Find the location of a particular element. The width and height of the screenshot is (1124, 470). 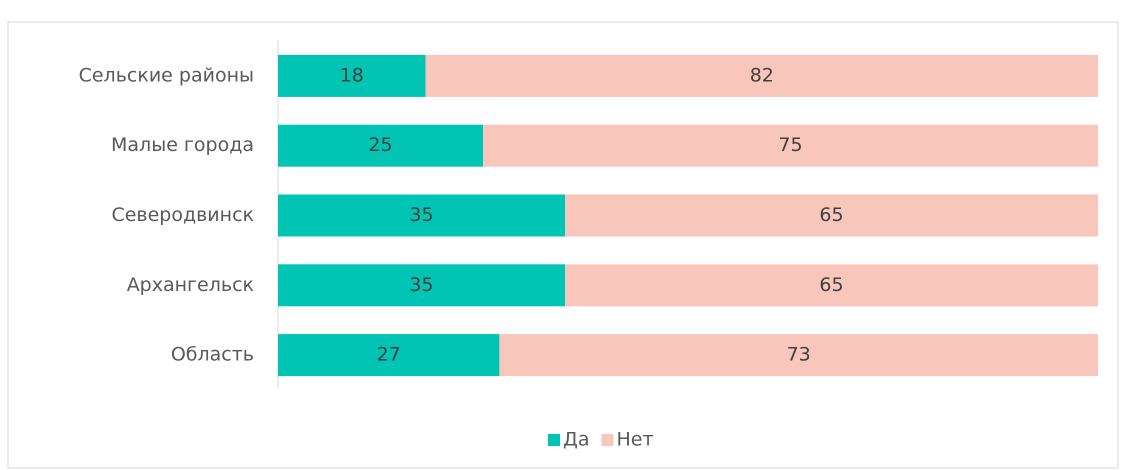

data-label: 82 is located at coordinates (762, 75).